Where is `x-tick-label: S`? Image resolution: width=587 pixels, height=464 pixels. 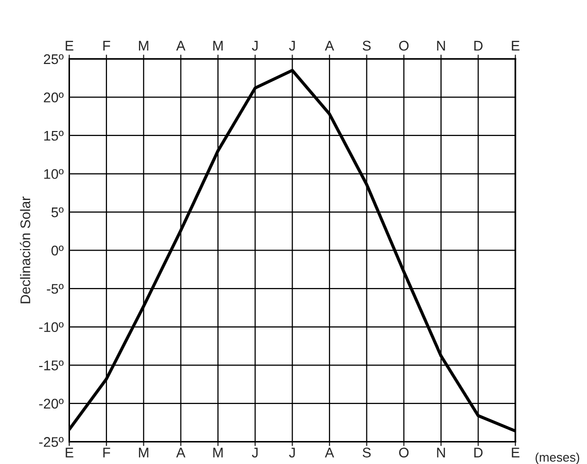 x-tick-label: S is located at coordinates (366, 453).